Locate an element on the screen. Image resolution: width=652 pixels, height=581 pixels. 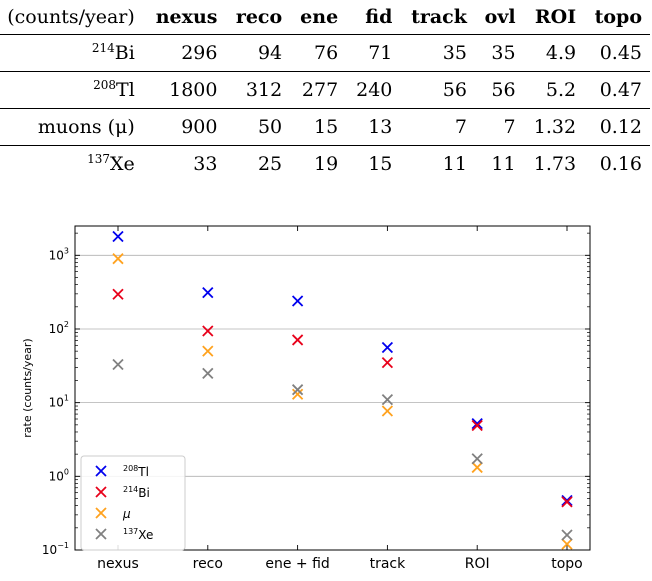
row-label: 137Xe is located at coordinates (72, 163).